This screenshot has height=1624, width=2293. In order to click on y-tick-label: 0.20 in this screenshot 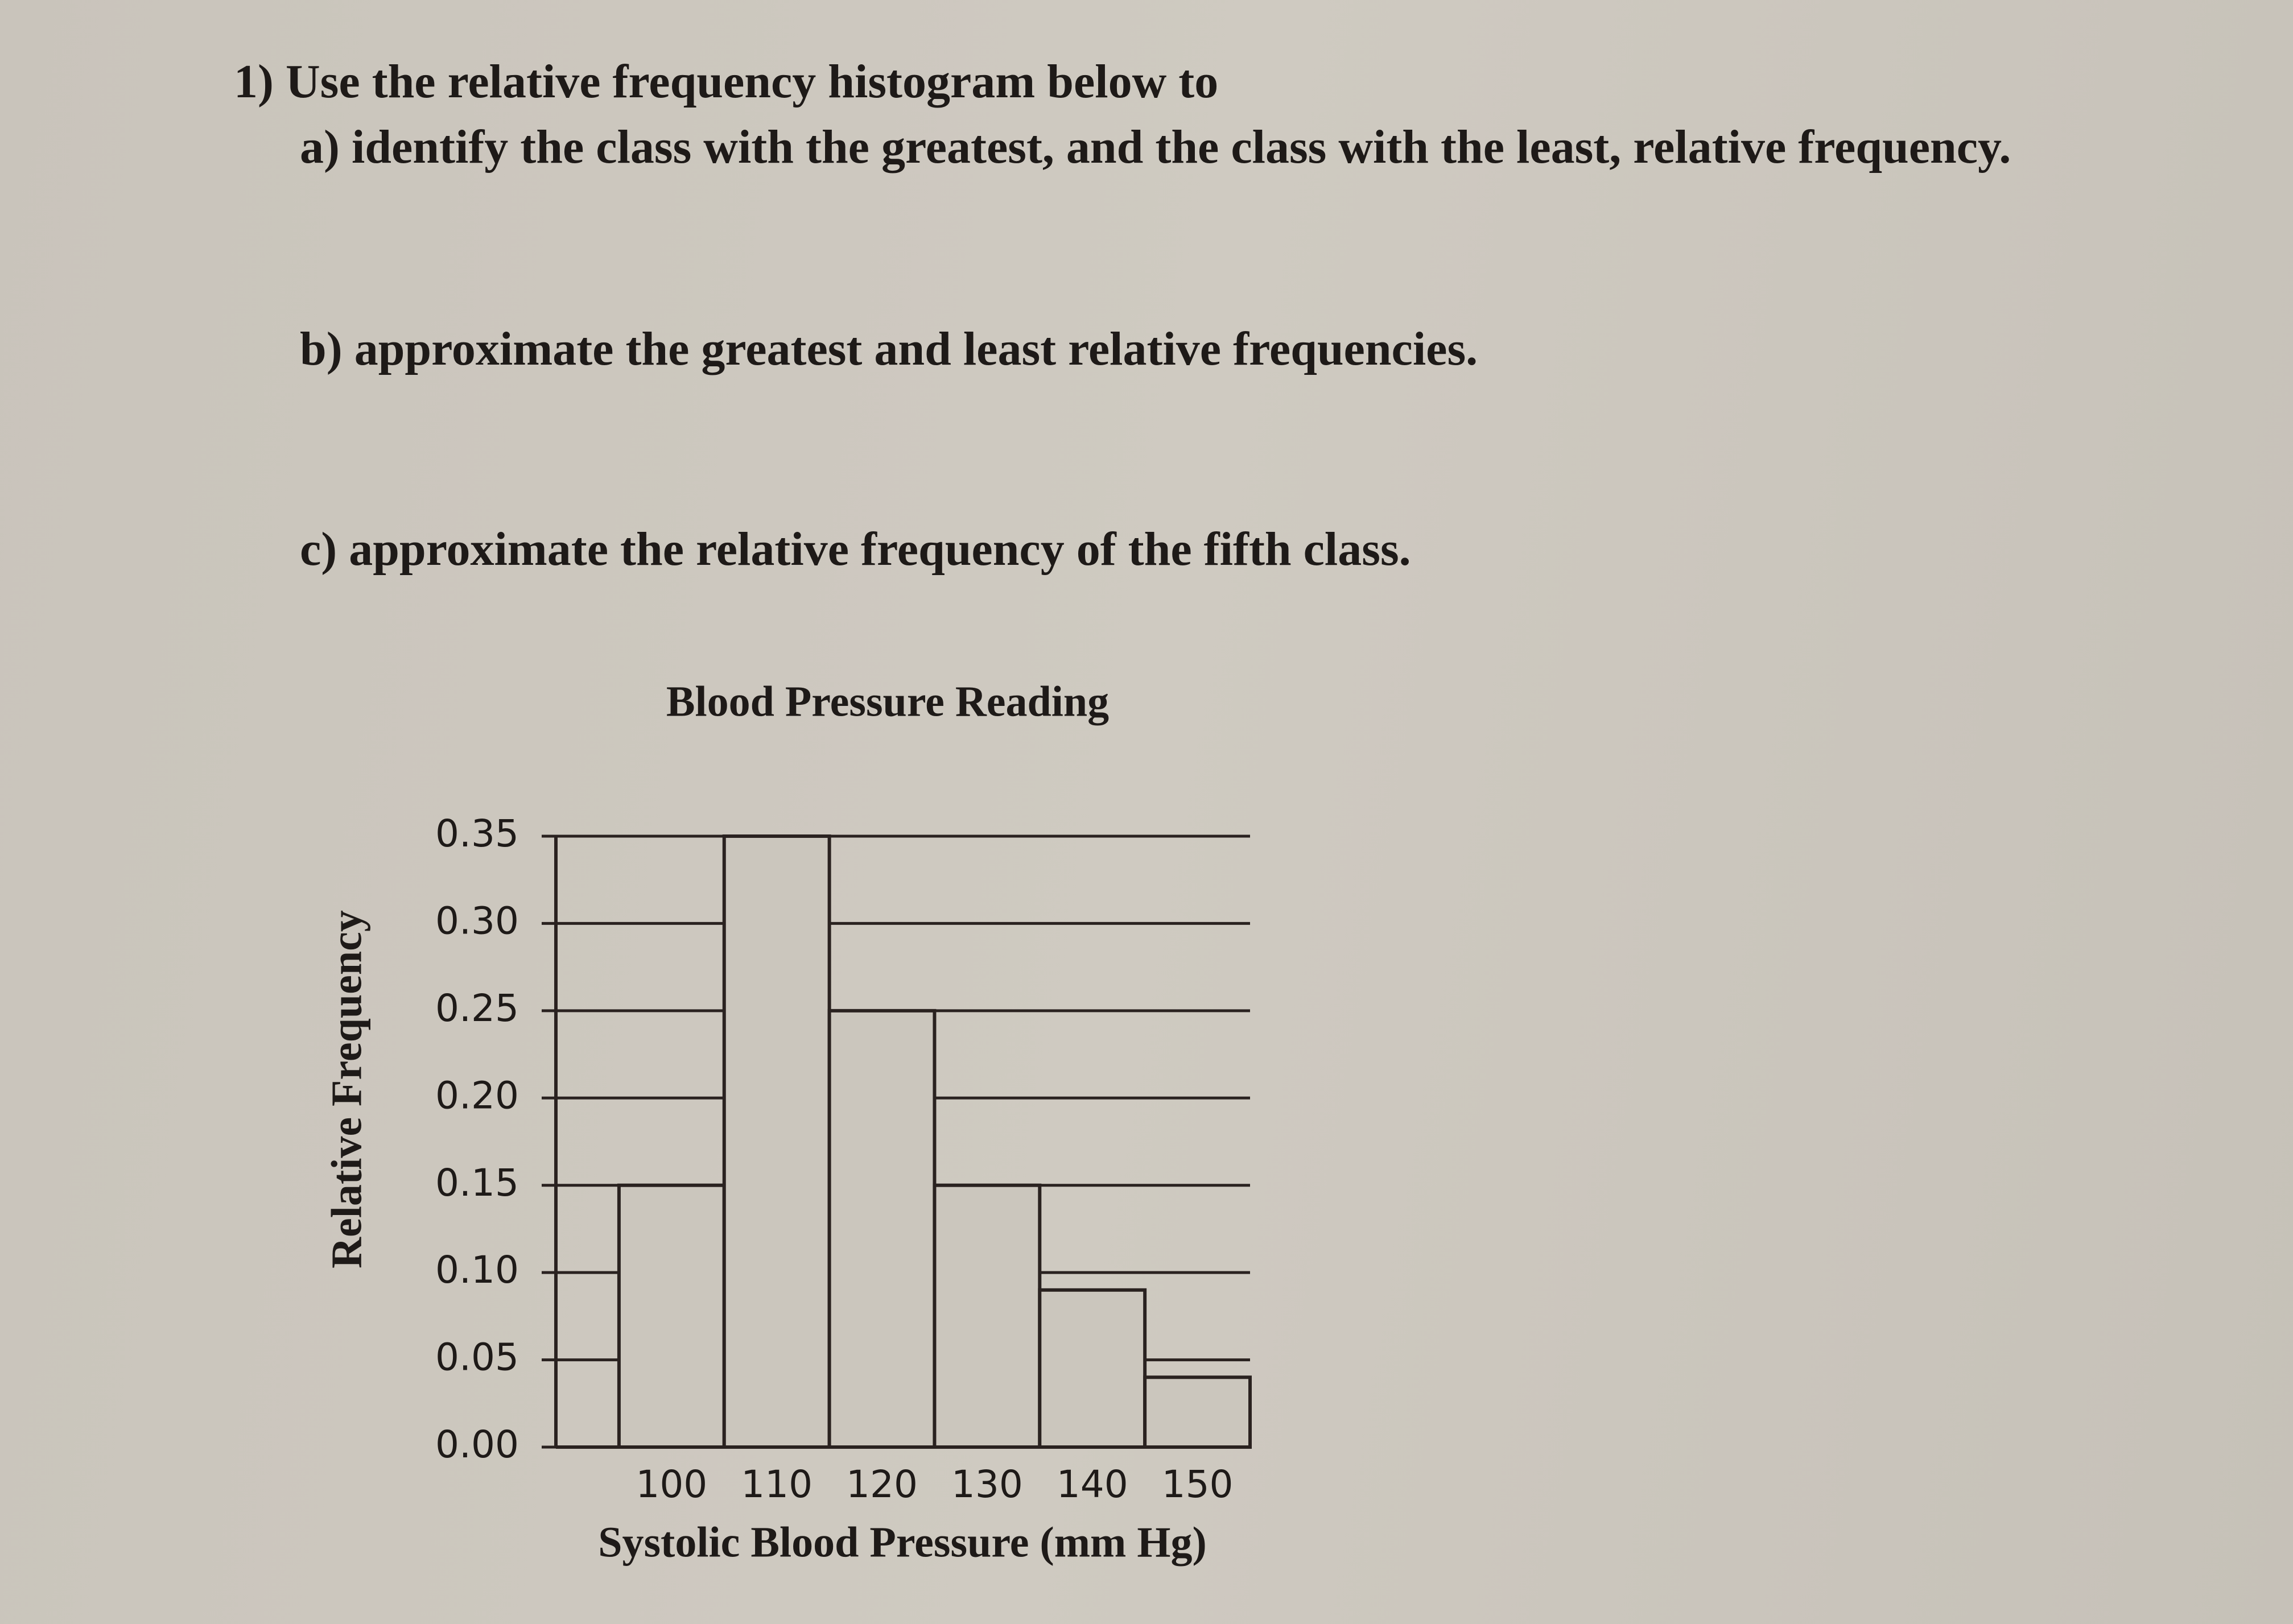, I will do `click(477, 1095)`.